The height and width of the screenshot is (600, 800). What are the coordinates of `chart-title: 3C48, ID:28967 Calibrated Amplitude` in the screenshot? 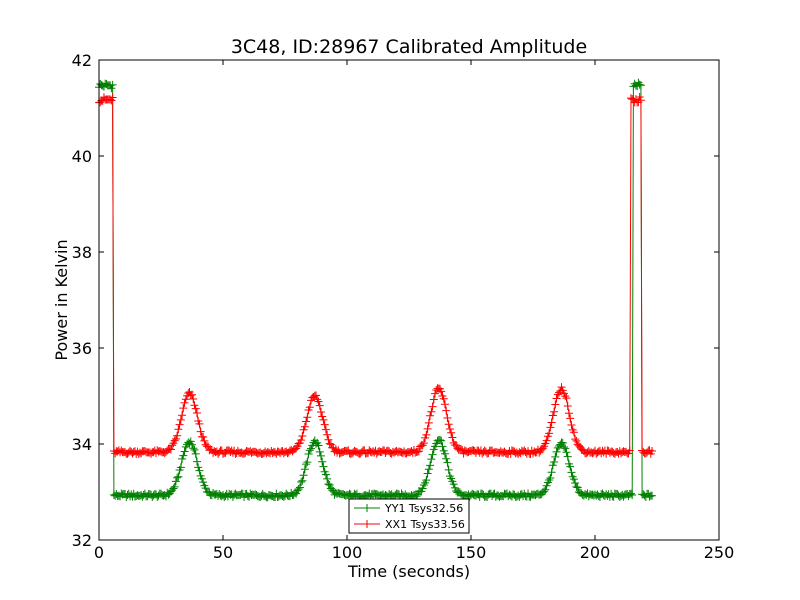 It's located at (409, 47).